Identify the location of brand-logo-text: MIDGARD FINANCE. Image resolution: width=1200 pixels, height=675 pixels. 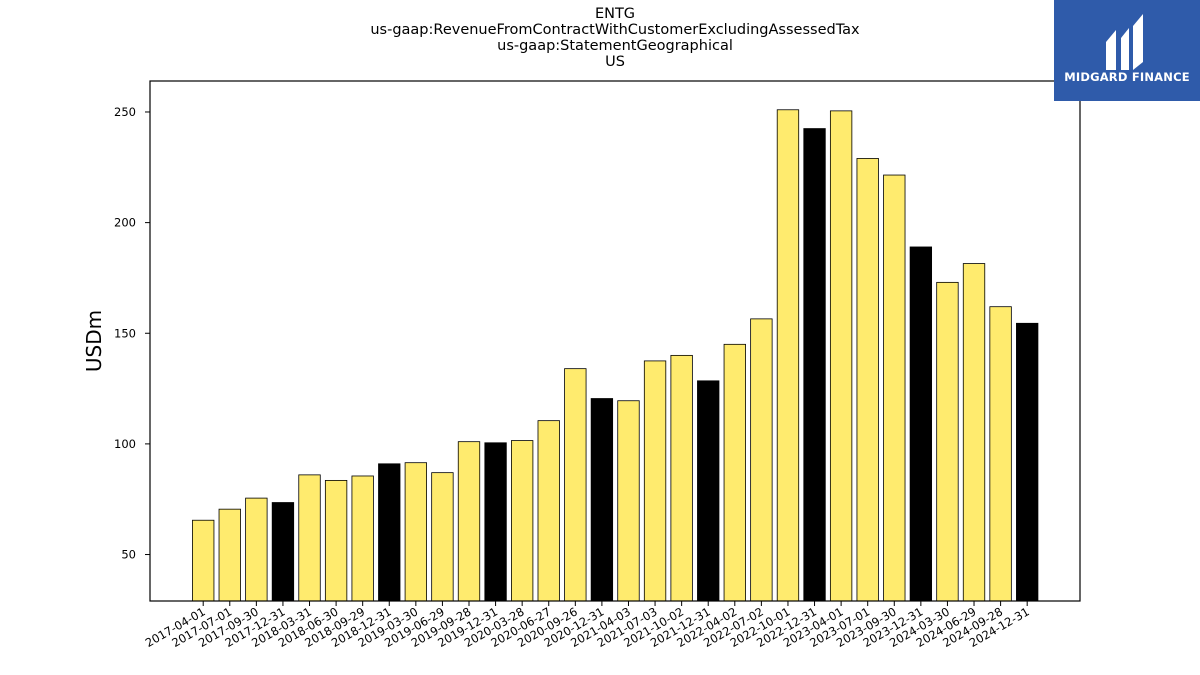
(1127, 77).